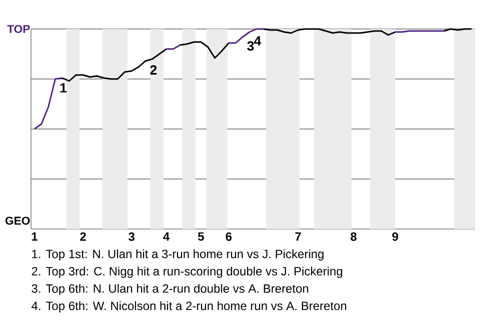 This screenshot has width=480, height=320. What do you see at coordinates (187, 272) in the screenshot?
I see `text: 2. Top 3rd: C. Nigg hit a run-scoring double vs J. Pickering` at bounding box center [187, 272].